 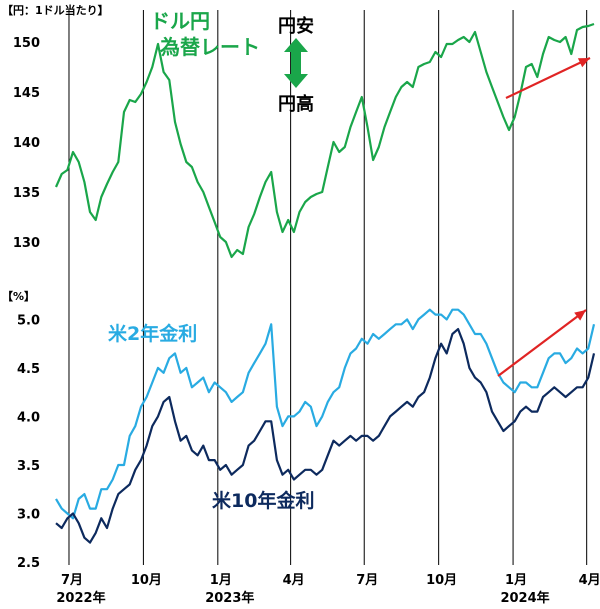 What do you see at coordinates (28, 417) in the screenshot?
I see `y-tick-rate-4.0: 4.0` at bounding box center [28, 417].